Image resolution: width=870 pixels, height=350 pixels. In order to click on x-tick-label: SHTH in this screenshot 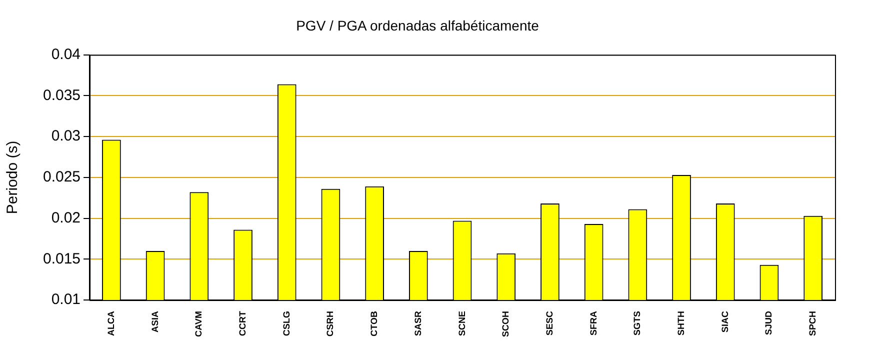, I will do `click(681, 323)`.